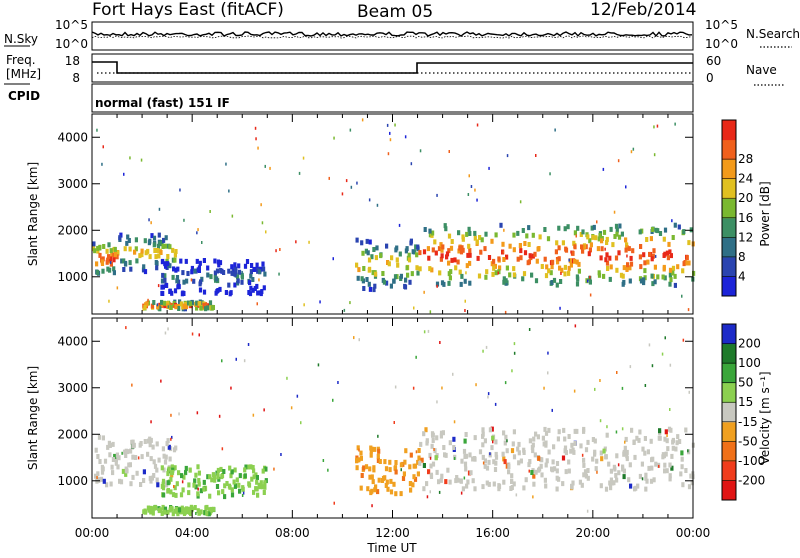 The width and height of the screenshot is (800, 558). What do you see at coordinates (21, 39) in the screenshot?
I see `nsky-label: N.Sky` at bounding box center [21, 39].